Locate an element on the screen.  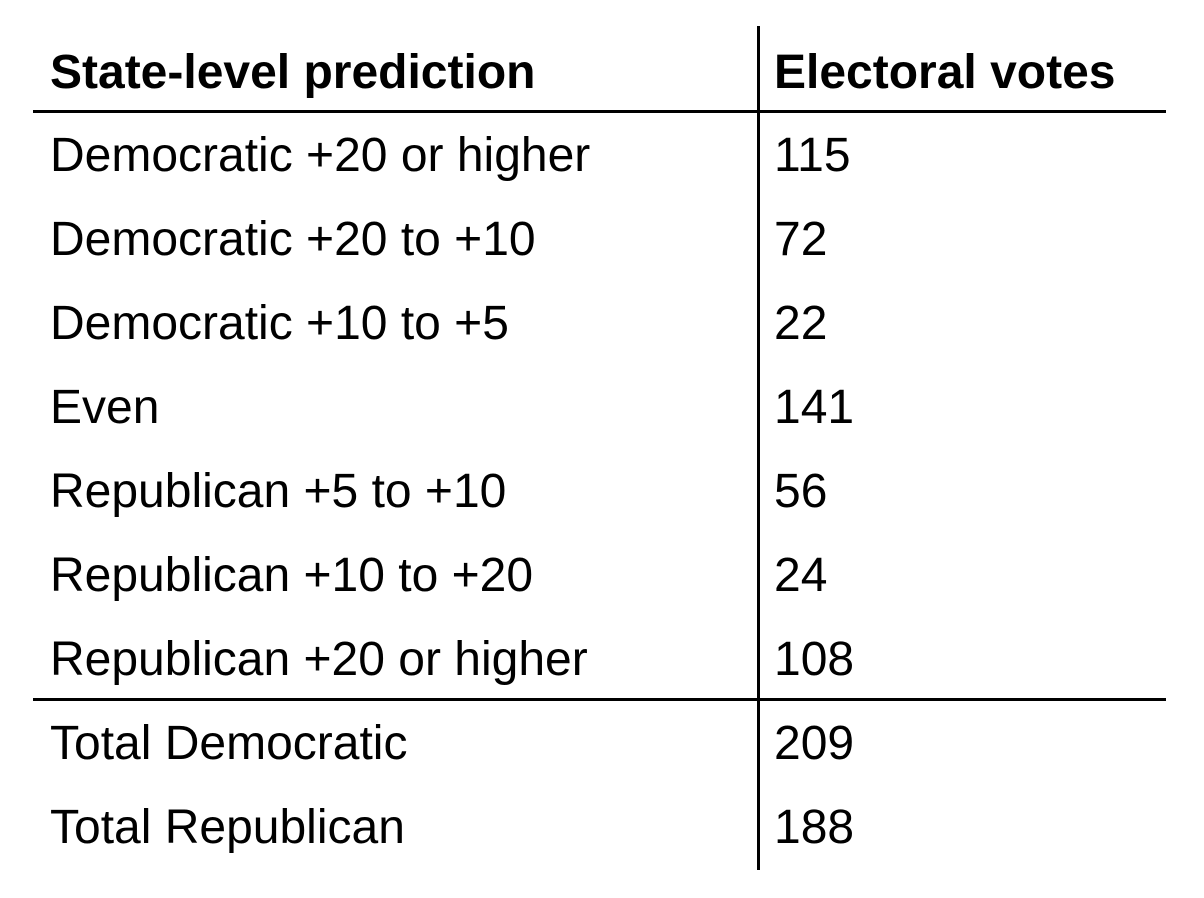
row-label: Democratic +20 or higher is located at coordinates (320, 155).